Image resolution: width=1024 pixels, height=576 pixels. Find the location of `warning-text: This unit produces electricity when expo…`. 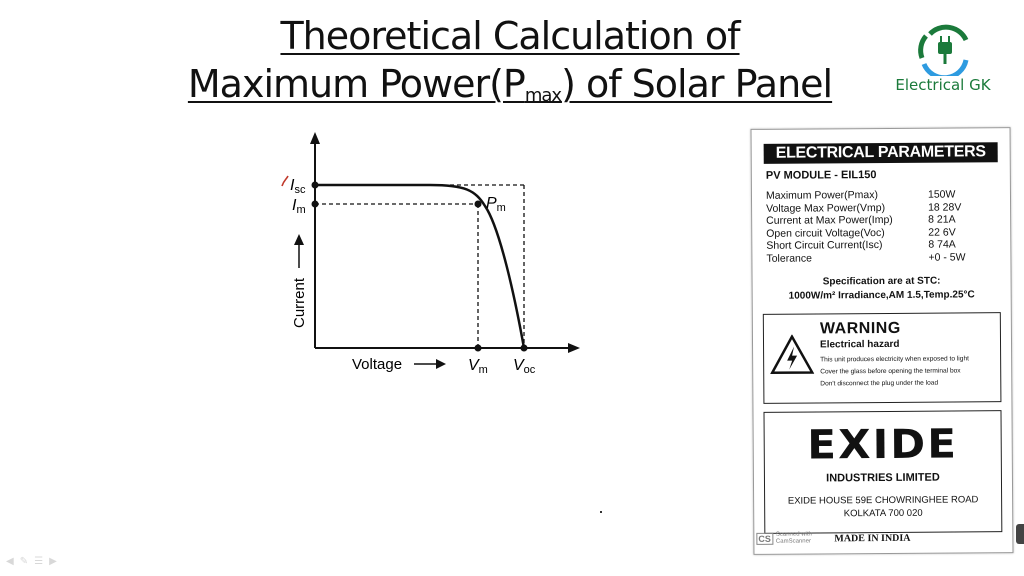

warning-text: This unit produces electricity when expo… is located at coordinates (908, 371).